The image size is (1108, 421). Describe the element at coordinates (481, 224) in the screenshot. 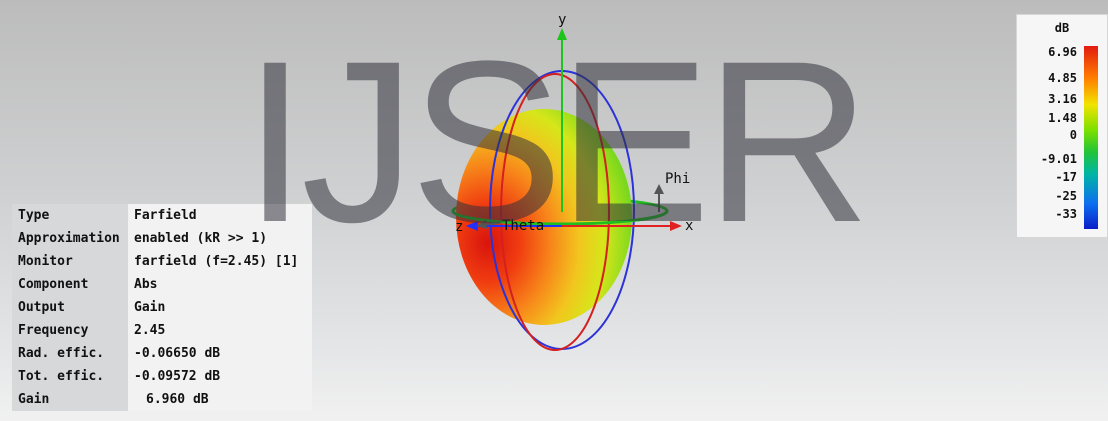

I see `theta-arrow-head` at that location.